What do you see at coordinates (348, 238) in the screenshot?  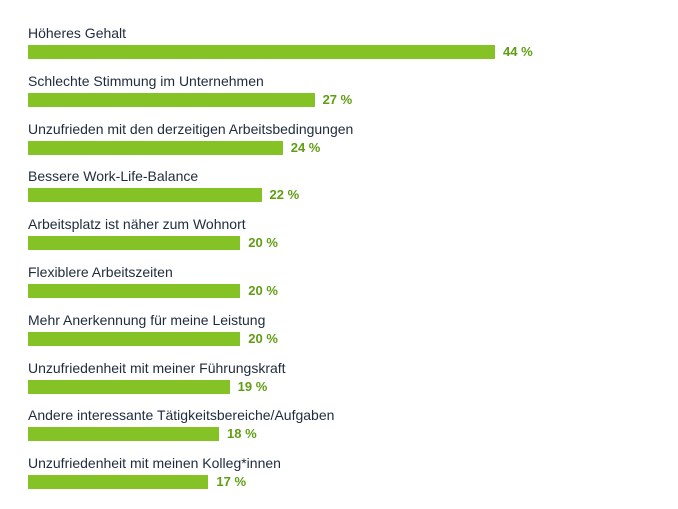 I see `bar-row: Arbeitsplatz ist näher zum Wohnort 20 %` at bounding box center [348, 238].